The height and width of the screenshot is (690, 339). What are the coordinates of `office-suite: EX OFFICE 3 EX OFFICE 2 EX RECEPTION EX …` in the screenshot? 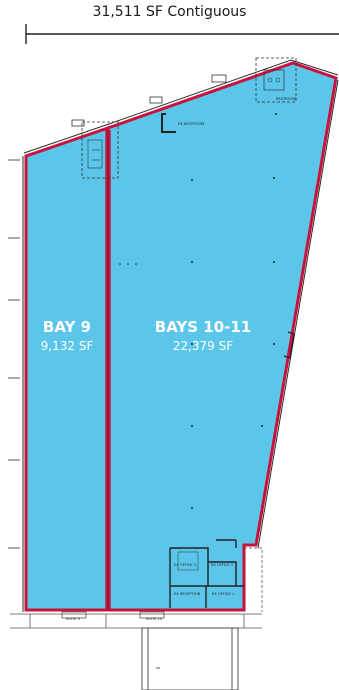 It's located at (206, 573).